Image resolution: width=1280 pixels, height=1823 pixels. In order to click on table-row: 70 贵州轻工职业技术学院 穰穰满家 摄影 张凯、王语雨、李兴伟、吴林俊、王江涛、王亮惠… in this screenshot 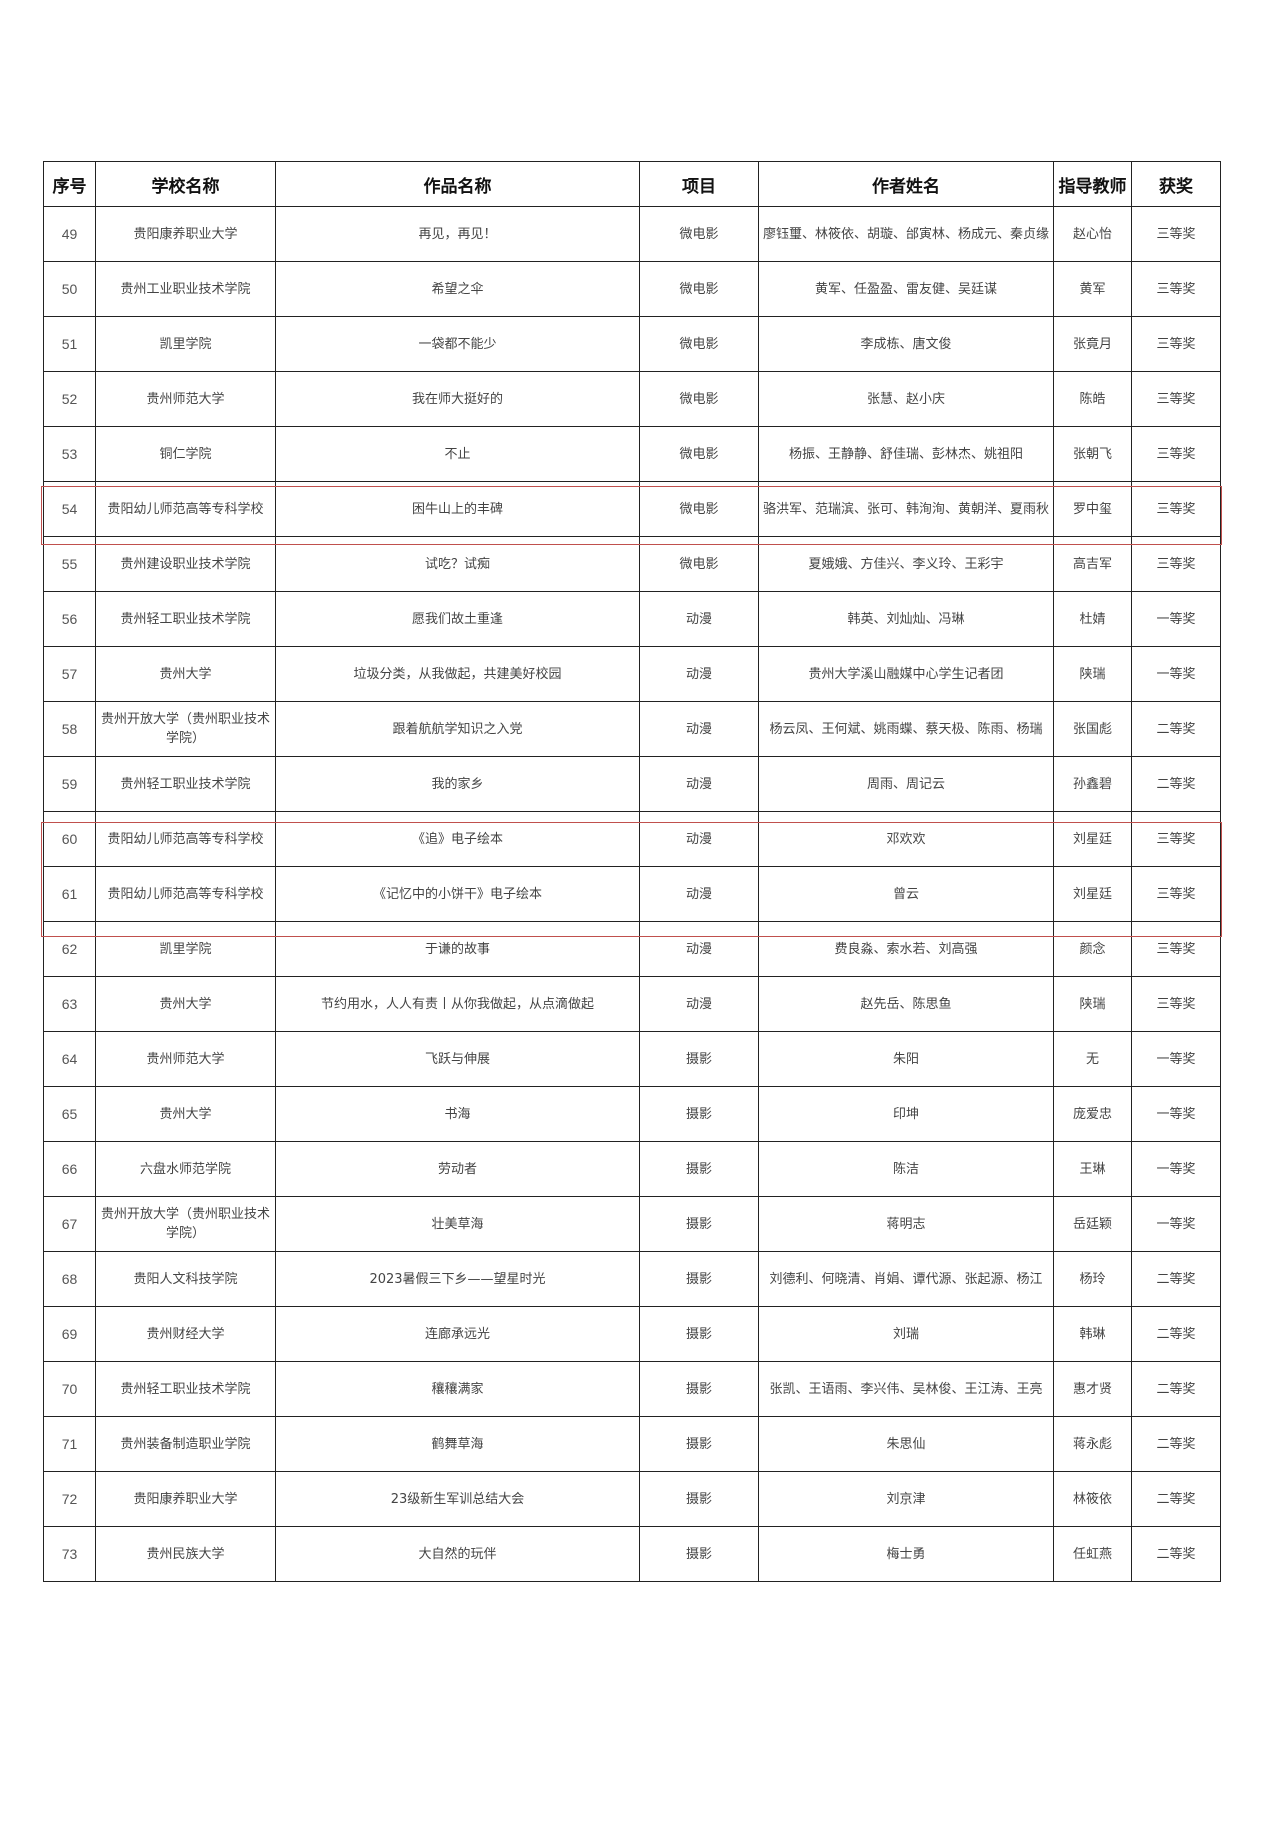, I will do `click(632, 1389)`.